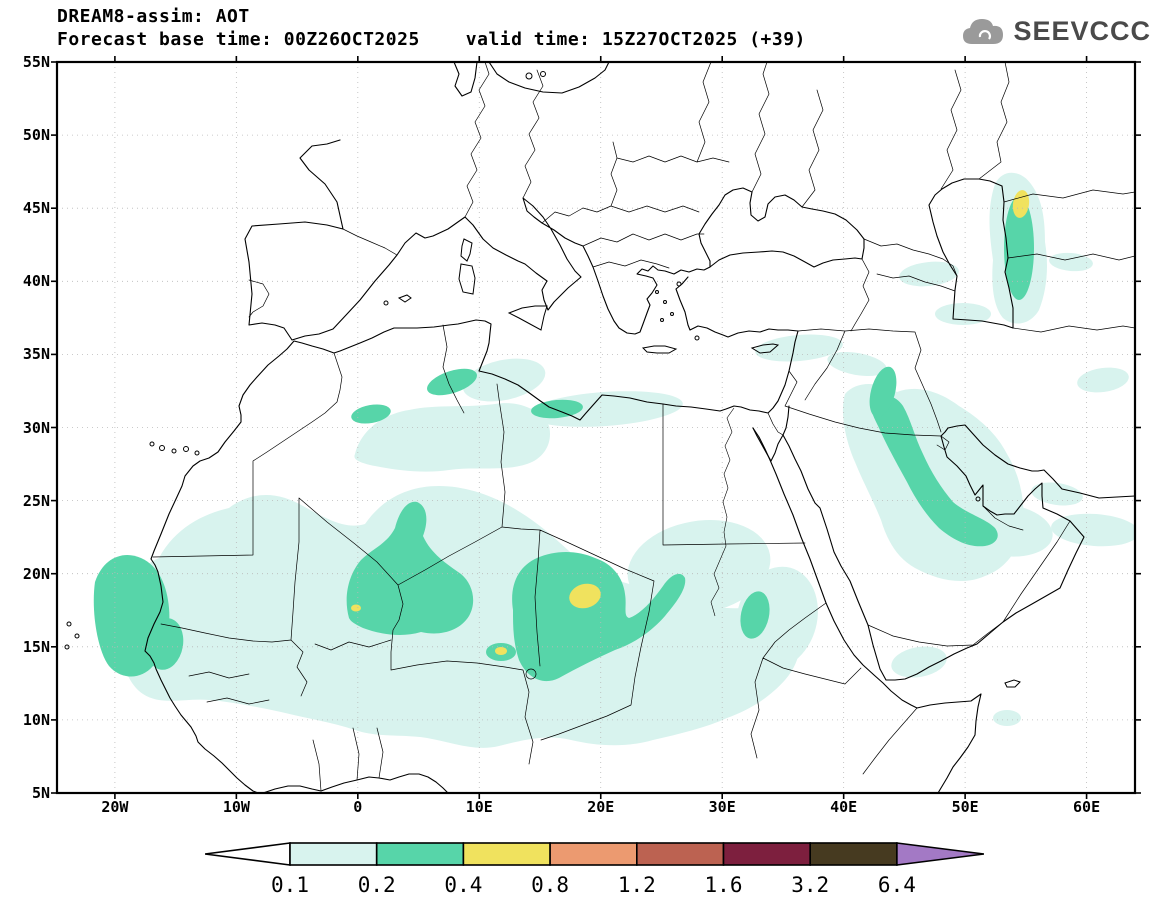 The image size is (1165, 905). Describe the element at coordinates (971, 253) in the screenshot. I see `coast-caspian-sea` at that location.